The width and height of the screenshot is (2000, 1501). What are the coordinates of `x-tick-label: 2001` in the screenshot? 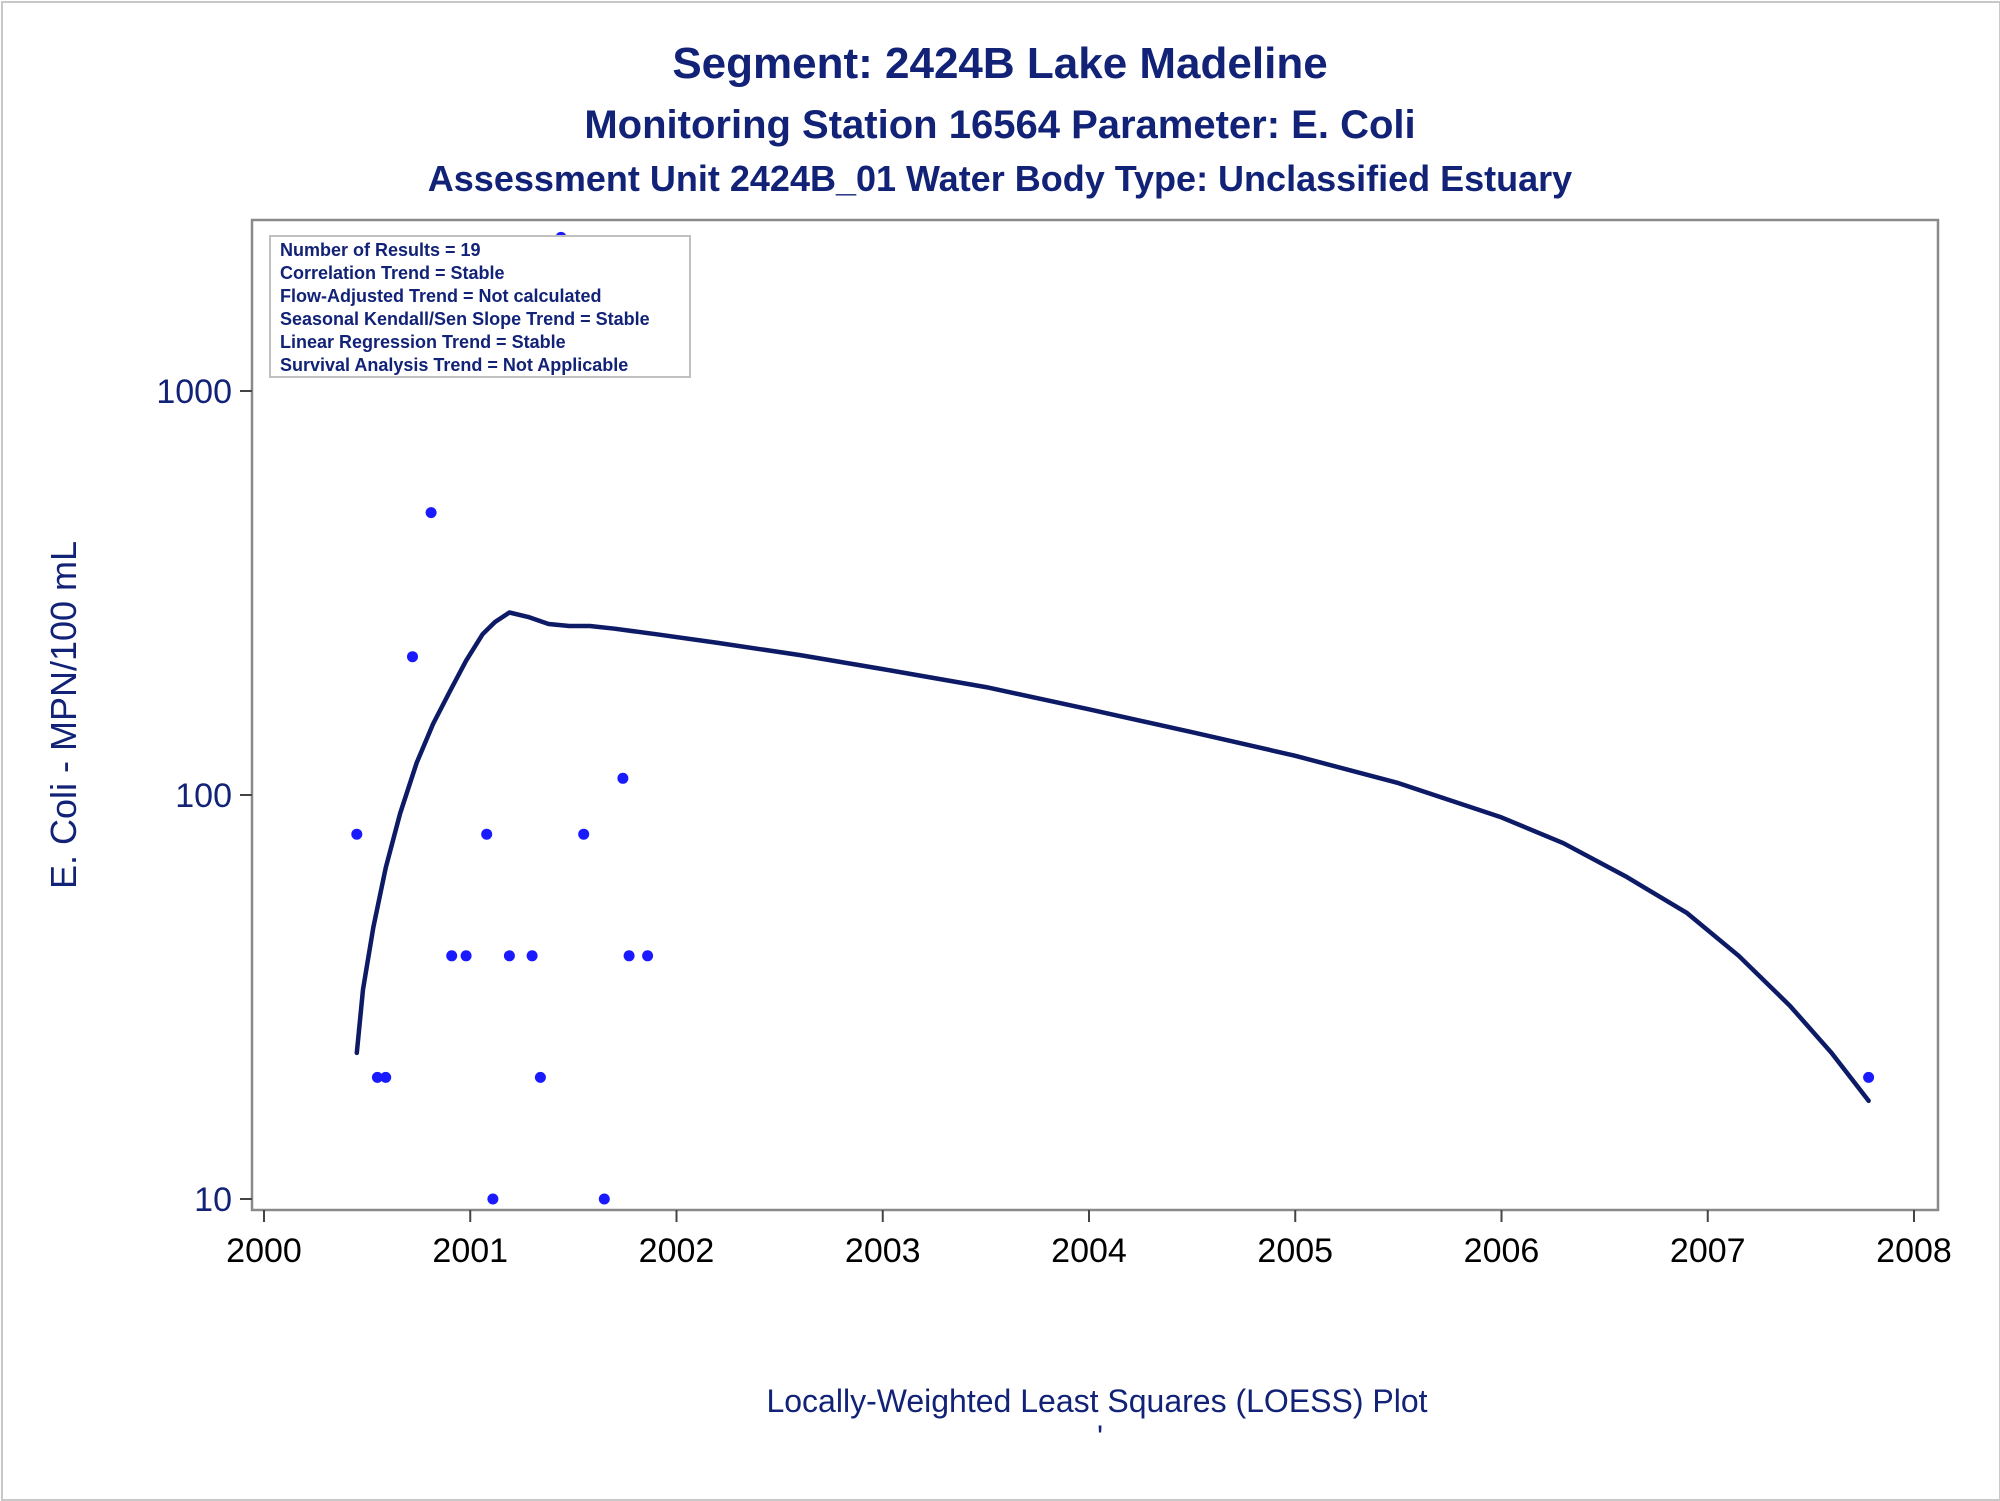 It's located at (470, 1251).